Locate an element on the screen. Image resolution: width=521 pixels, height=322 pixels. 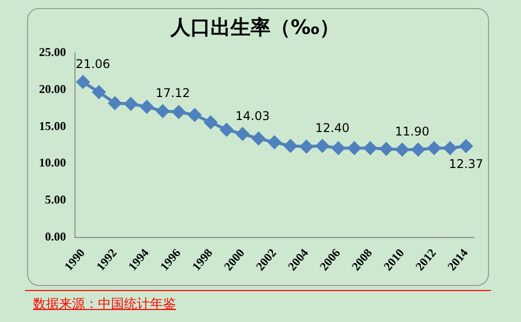
data-label: 12.37 is located at coordinates (466, 164).